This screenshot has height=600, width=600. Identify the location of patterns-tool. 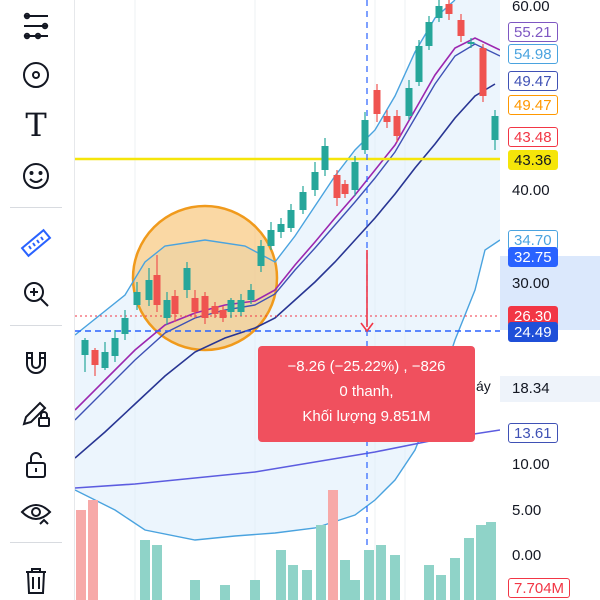
(36, 176).